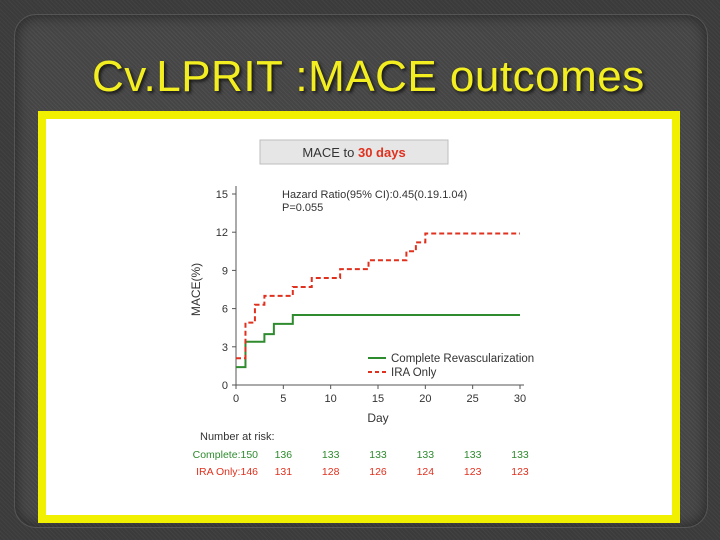 Image resolution: width=720 pixels, height=540 pixels. What do you see at coordinates (425, 399) in the screenshot?
I see `x-tick-label: 20` at bounding box center [425, 399].